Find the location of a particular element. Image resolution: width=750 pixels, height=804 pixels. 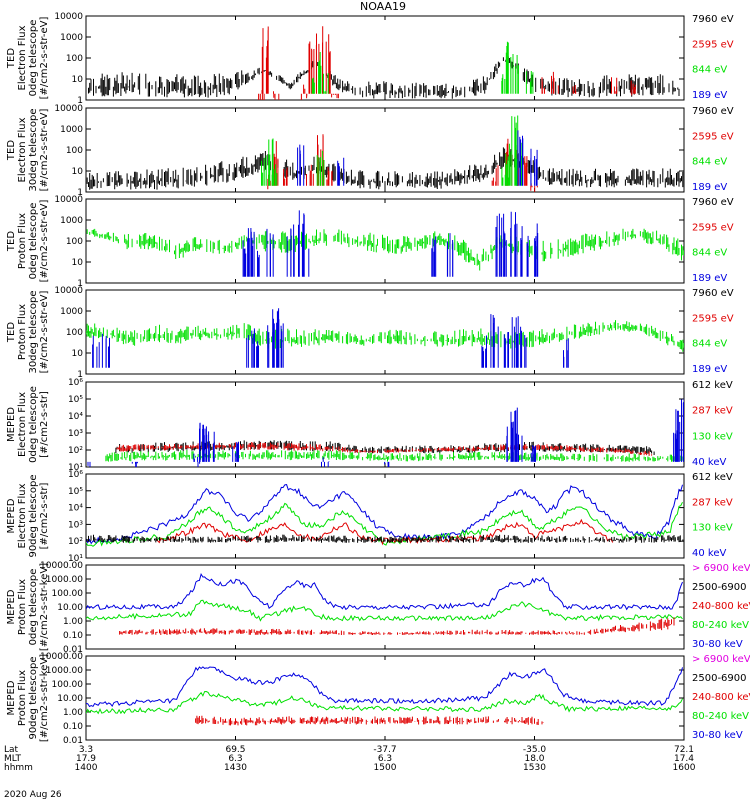

y-tick-label: 10⁵ is located at coordinates (75, 400).